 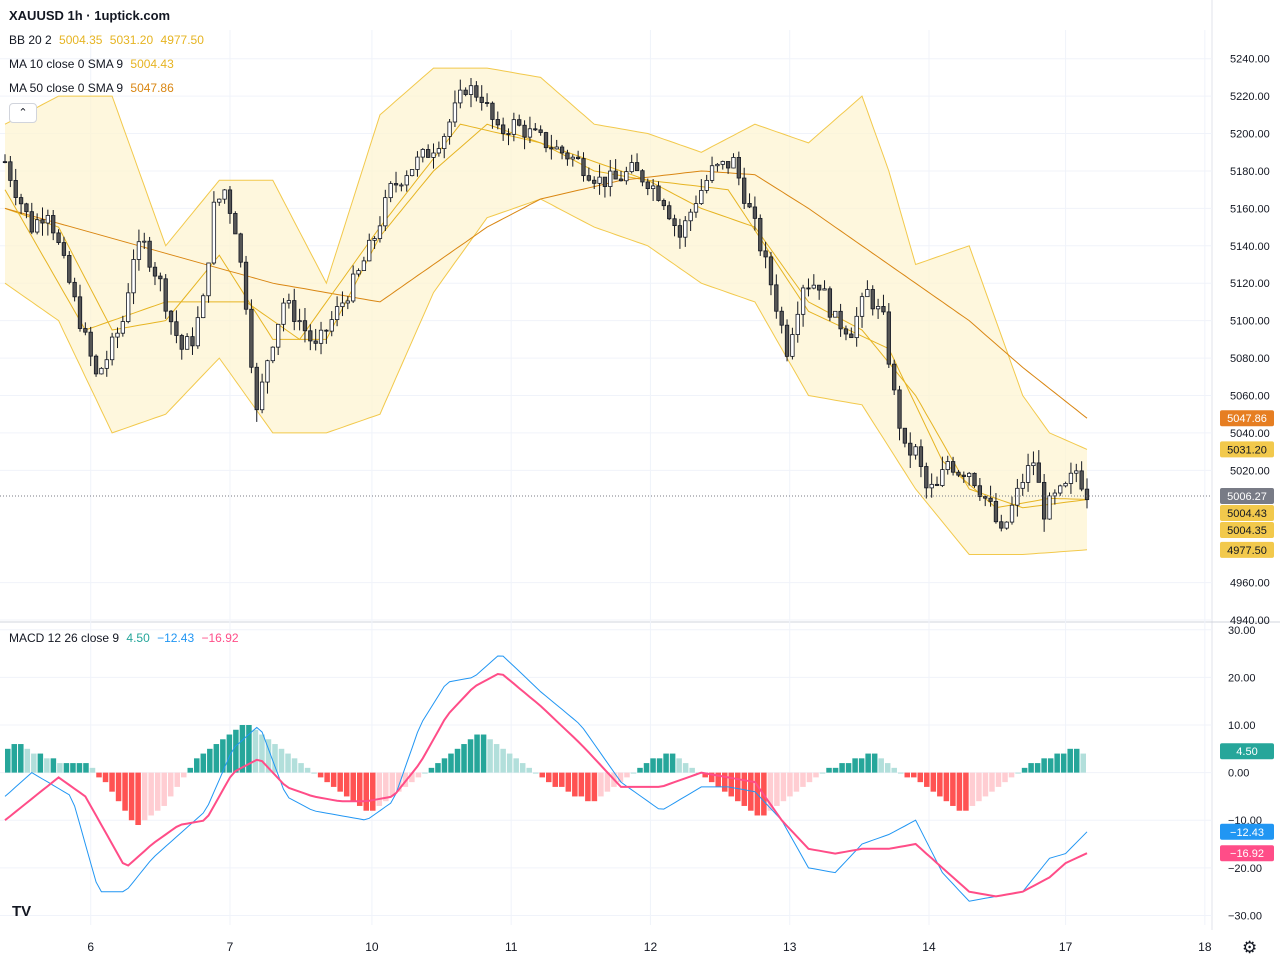 What do you see at coordinates (1066, 947) in the screenshot?
I see `time-tick-label: 17` at bounding box center [1066, 947].